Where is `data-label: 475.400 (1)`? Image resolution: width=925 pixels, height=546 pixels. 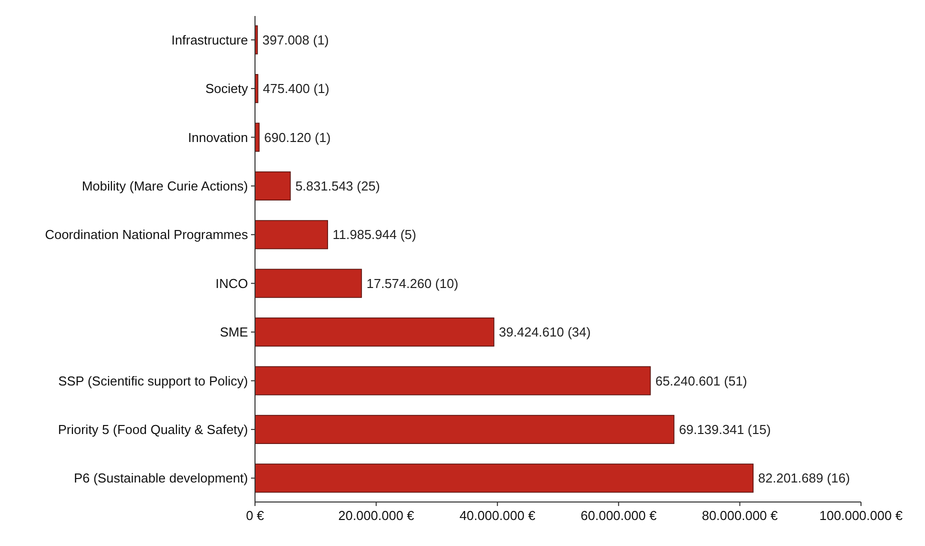 data-label: 475.400 (1) is located at coordinates (296, 88).